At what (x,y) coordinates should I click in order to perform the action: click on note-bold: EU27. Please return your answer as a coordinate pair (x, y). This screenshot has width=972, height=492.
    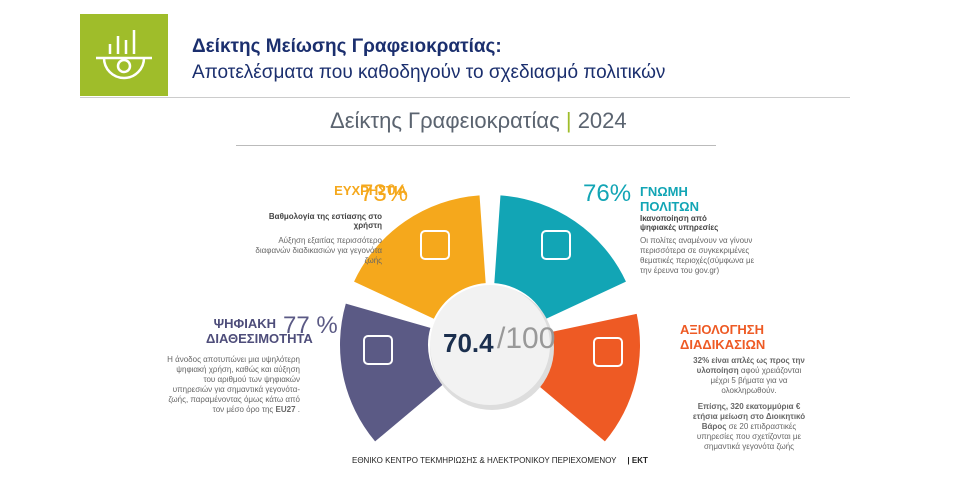
    Looking at the image, I should click on (285, 409).